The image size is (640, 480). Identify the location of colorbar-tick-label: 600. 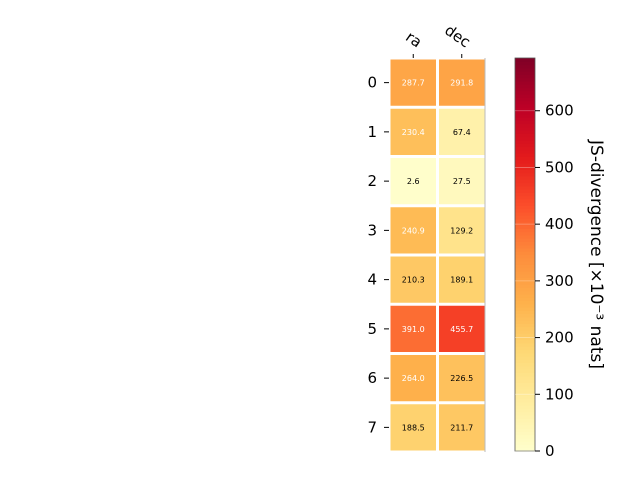
(559, 111).